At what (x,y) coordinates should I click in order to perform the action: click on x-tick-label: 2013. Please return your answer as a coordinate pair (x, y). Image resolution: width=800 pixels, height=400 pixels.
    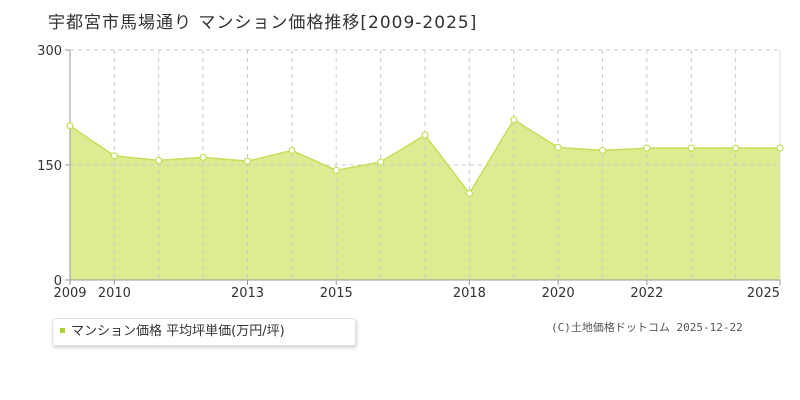
    Looking at the image, I should click on (247, 293).